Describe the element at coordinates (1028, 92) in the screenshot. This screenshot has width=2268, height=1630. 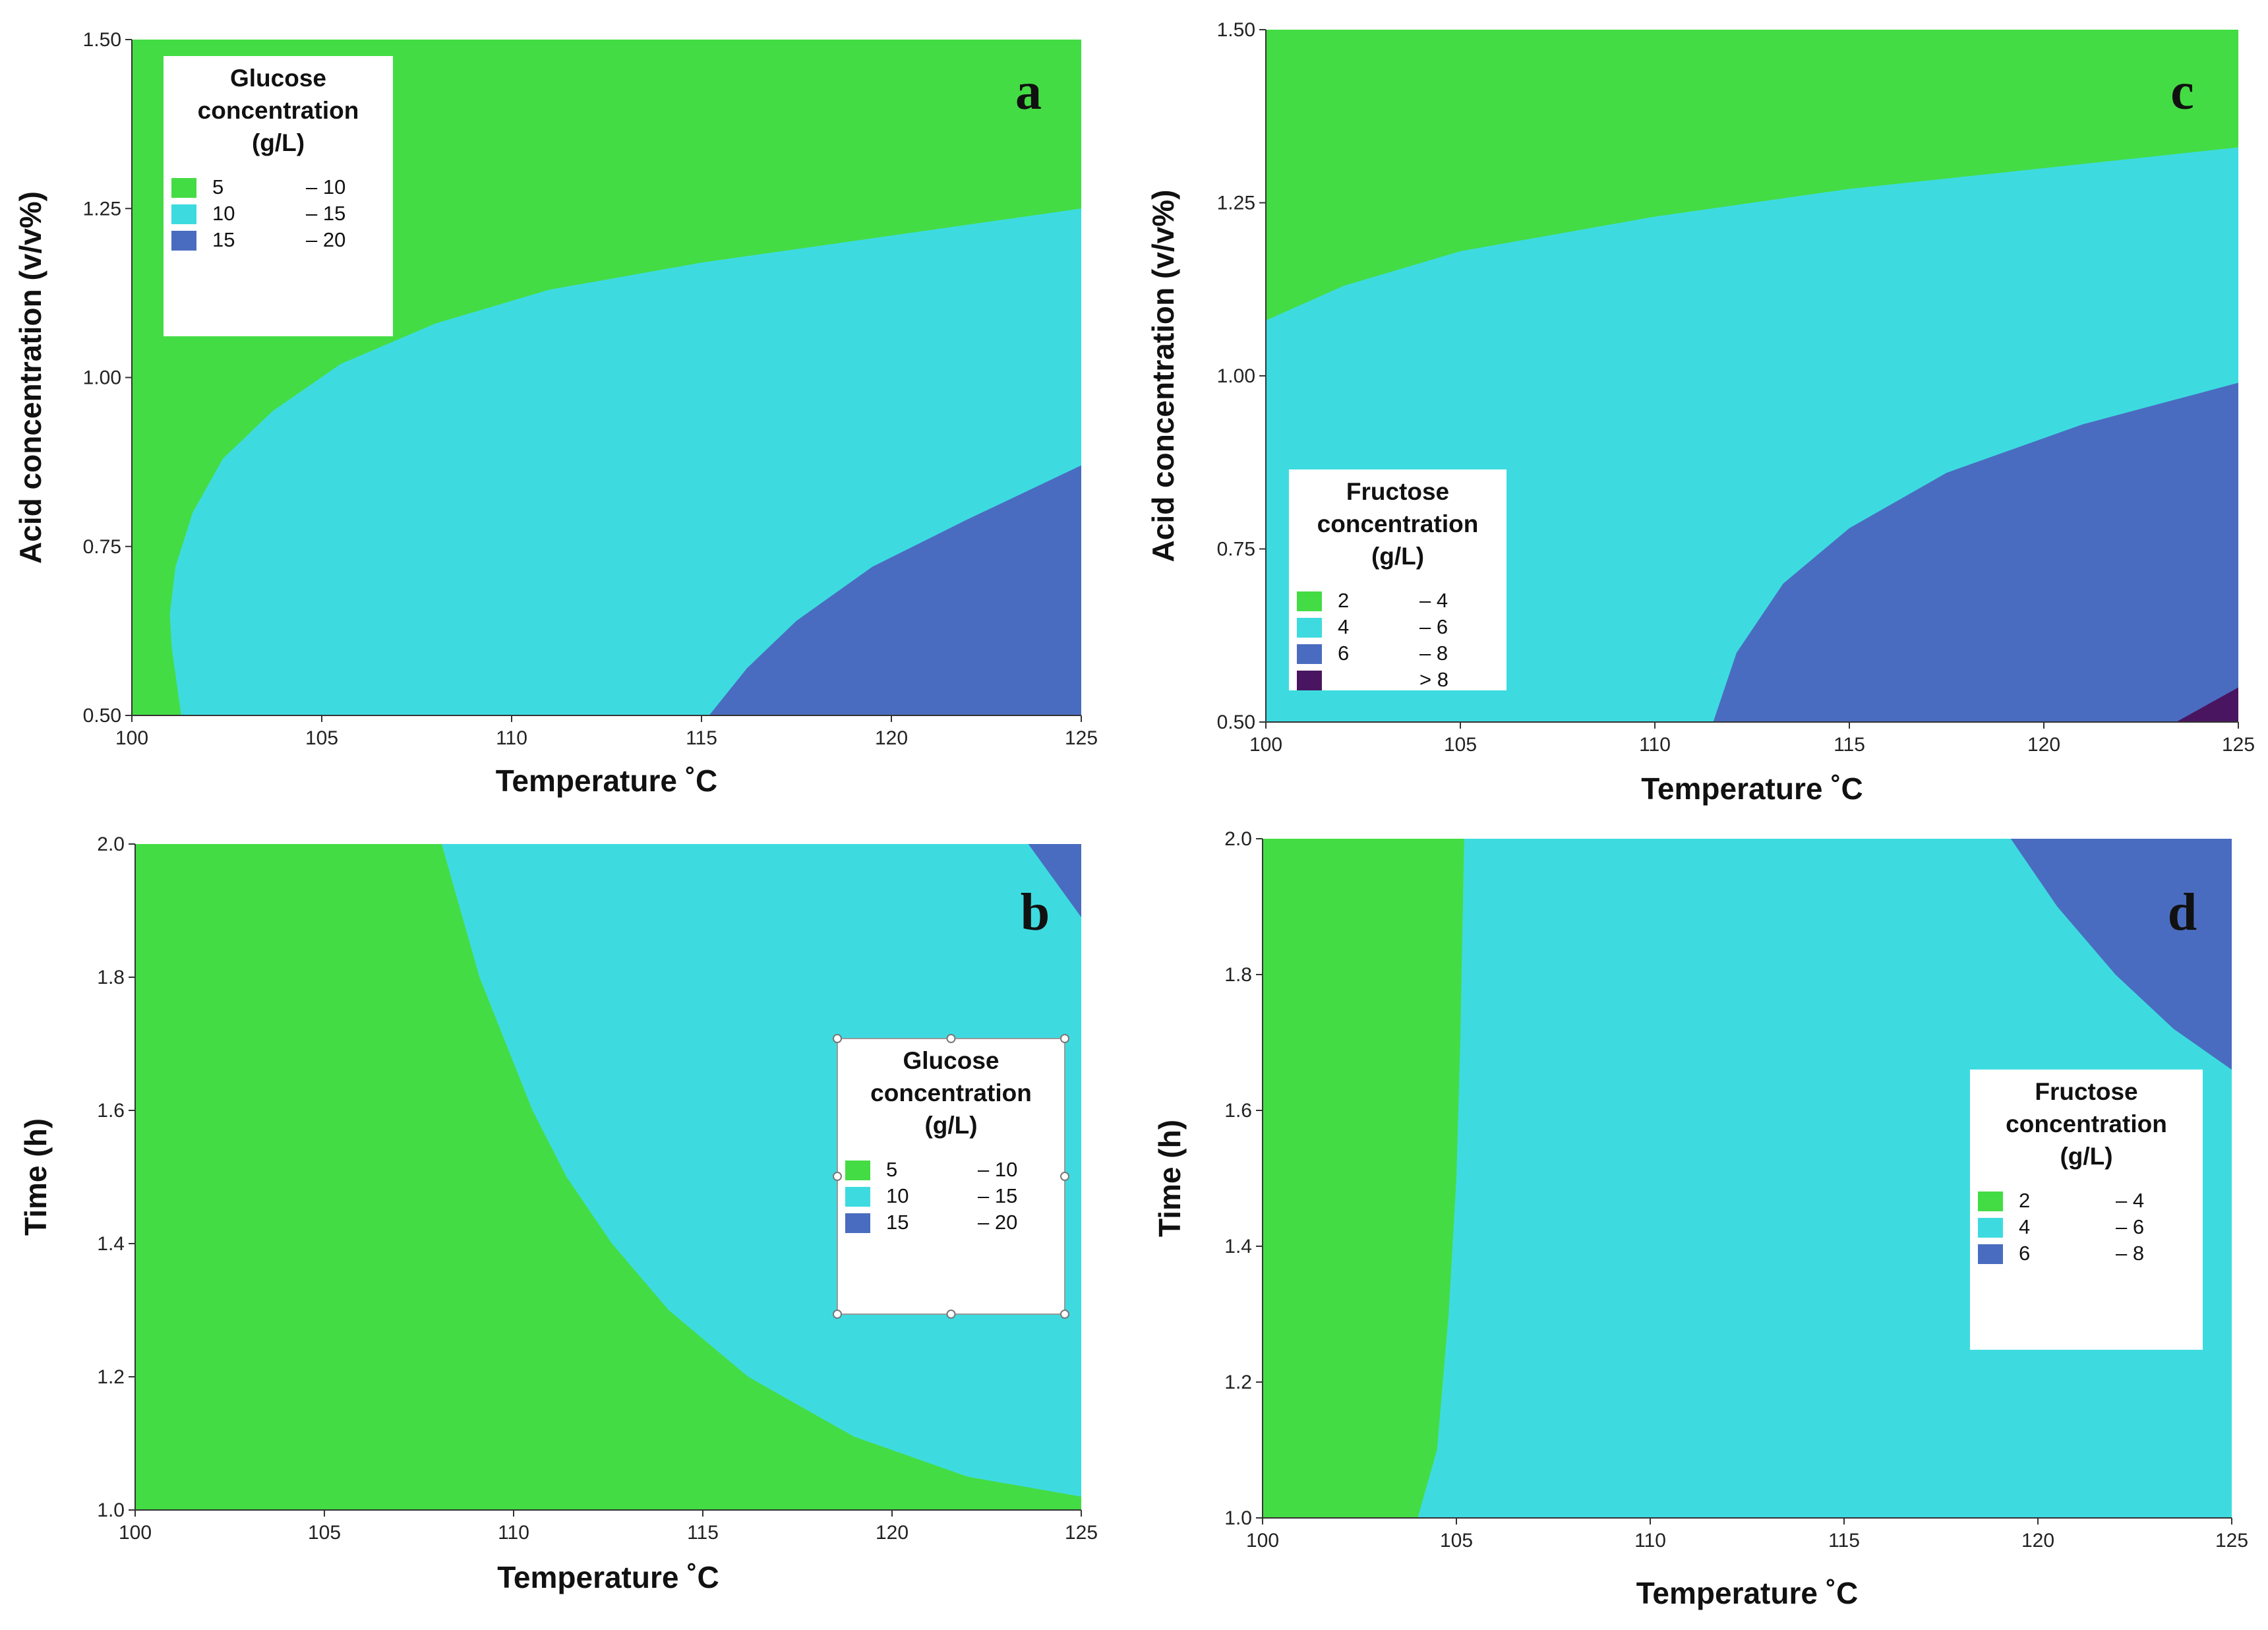
I see `panel-letter: a` at that location.